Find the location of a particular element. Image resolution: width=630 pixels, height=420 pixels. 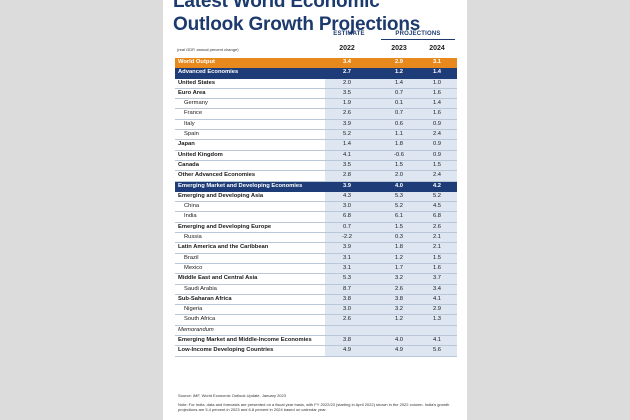

row-value-2022: 2.8 is located at coordinates (347, 175).